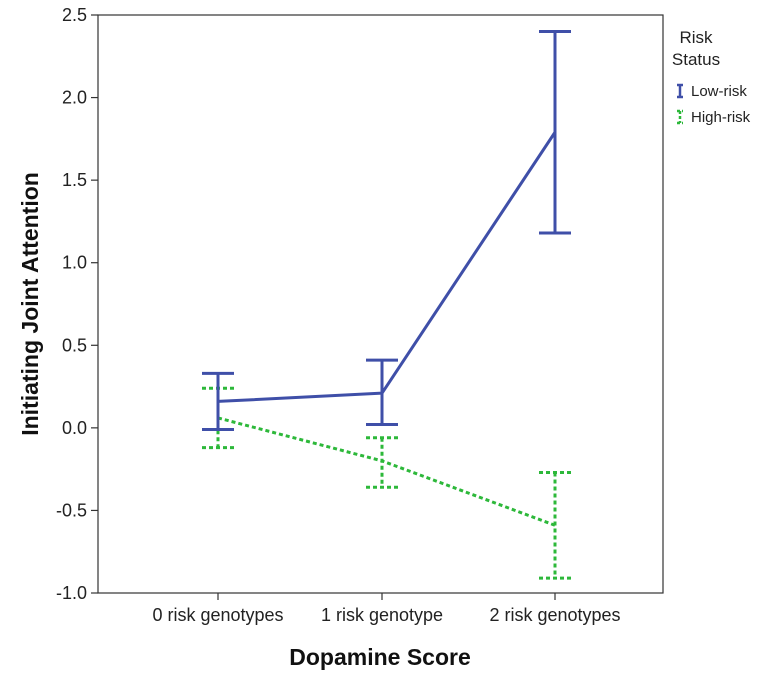 This screenshot has width=771, height=675. What do you see at coordinates (77, 304) in the screenshot?
I see `y-axis: -1.0 -0.5 0.0 0.5 1.0 1.5 2.0 2.5` at bounding box center [77, 304].